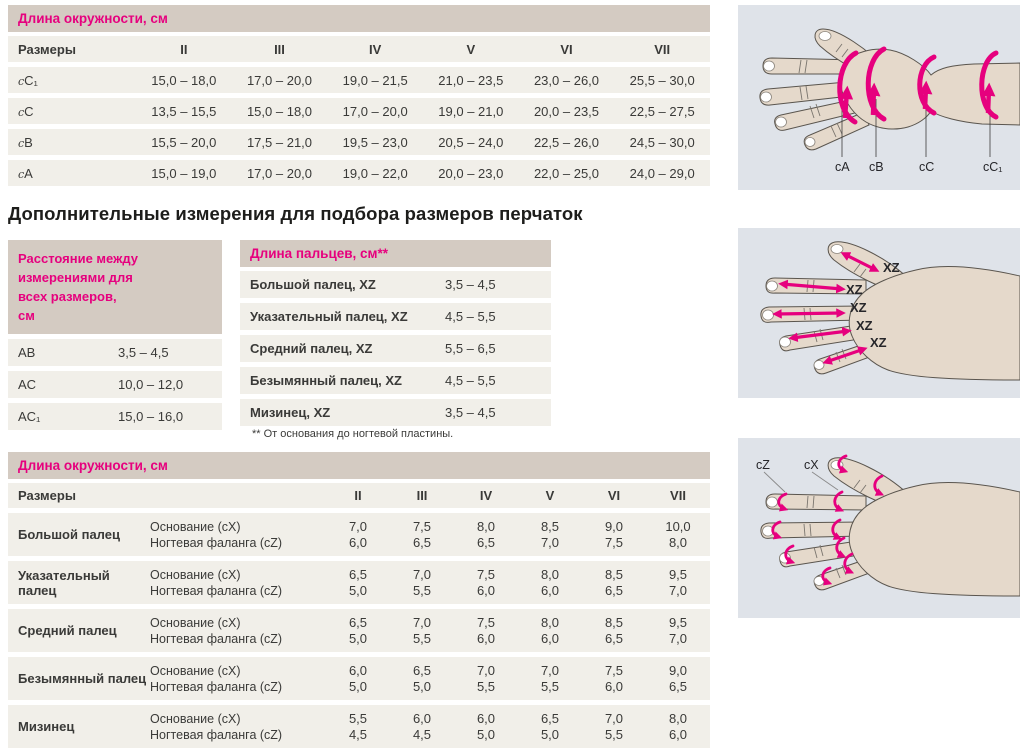 The image size is (1024, 753). I want to click on cell: 19,5 – 23,0, so click(375, 142).